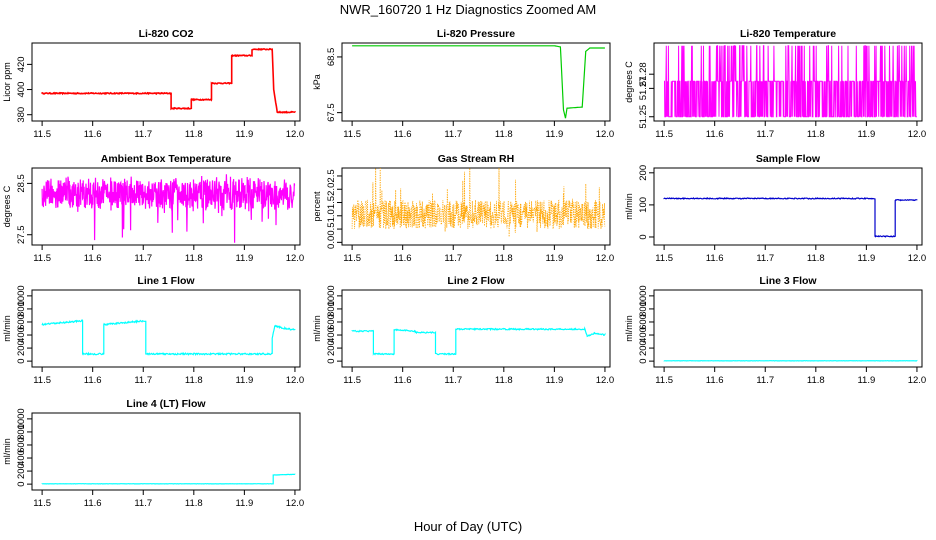 This screenshot has width=936, height=540. Describe the element at coordinates (166, 281) in the screenshot. I see `panel-title: Line 1 Flow` at that location.